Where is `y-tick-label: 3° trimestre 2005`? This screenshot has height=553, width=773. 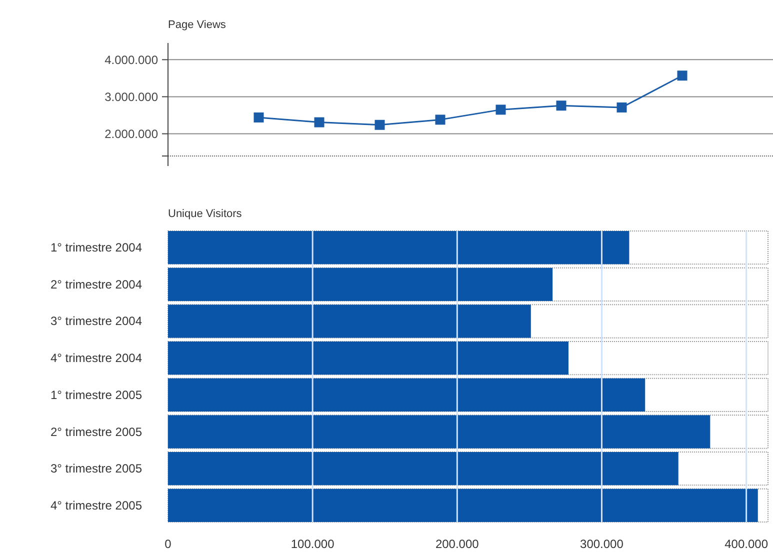
y-tick-label: 3° trimestre 2005 is located at coordinates (96, 469).